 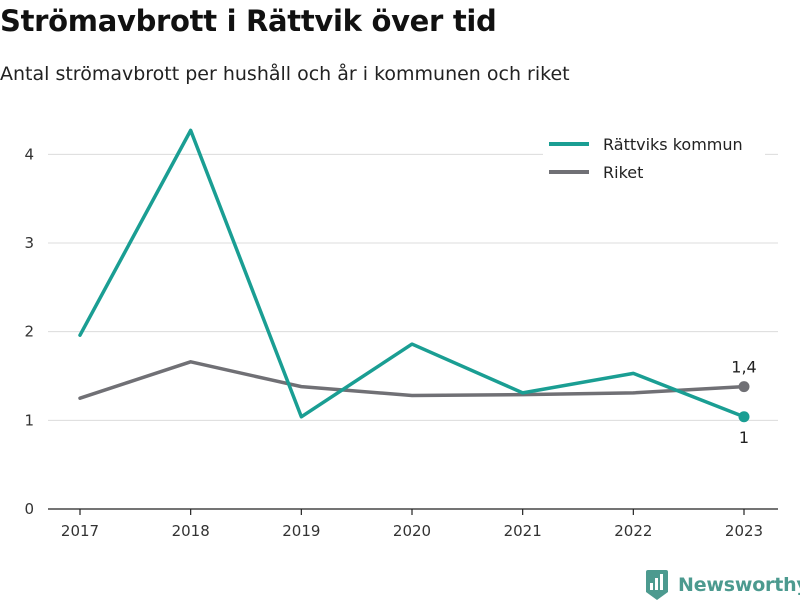 What do you see at coordinates (673, 144) in the screenshot?
I see `legend-label-rättviks-kommun: Rättviks kommun` at bounding box center [673, 144].